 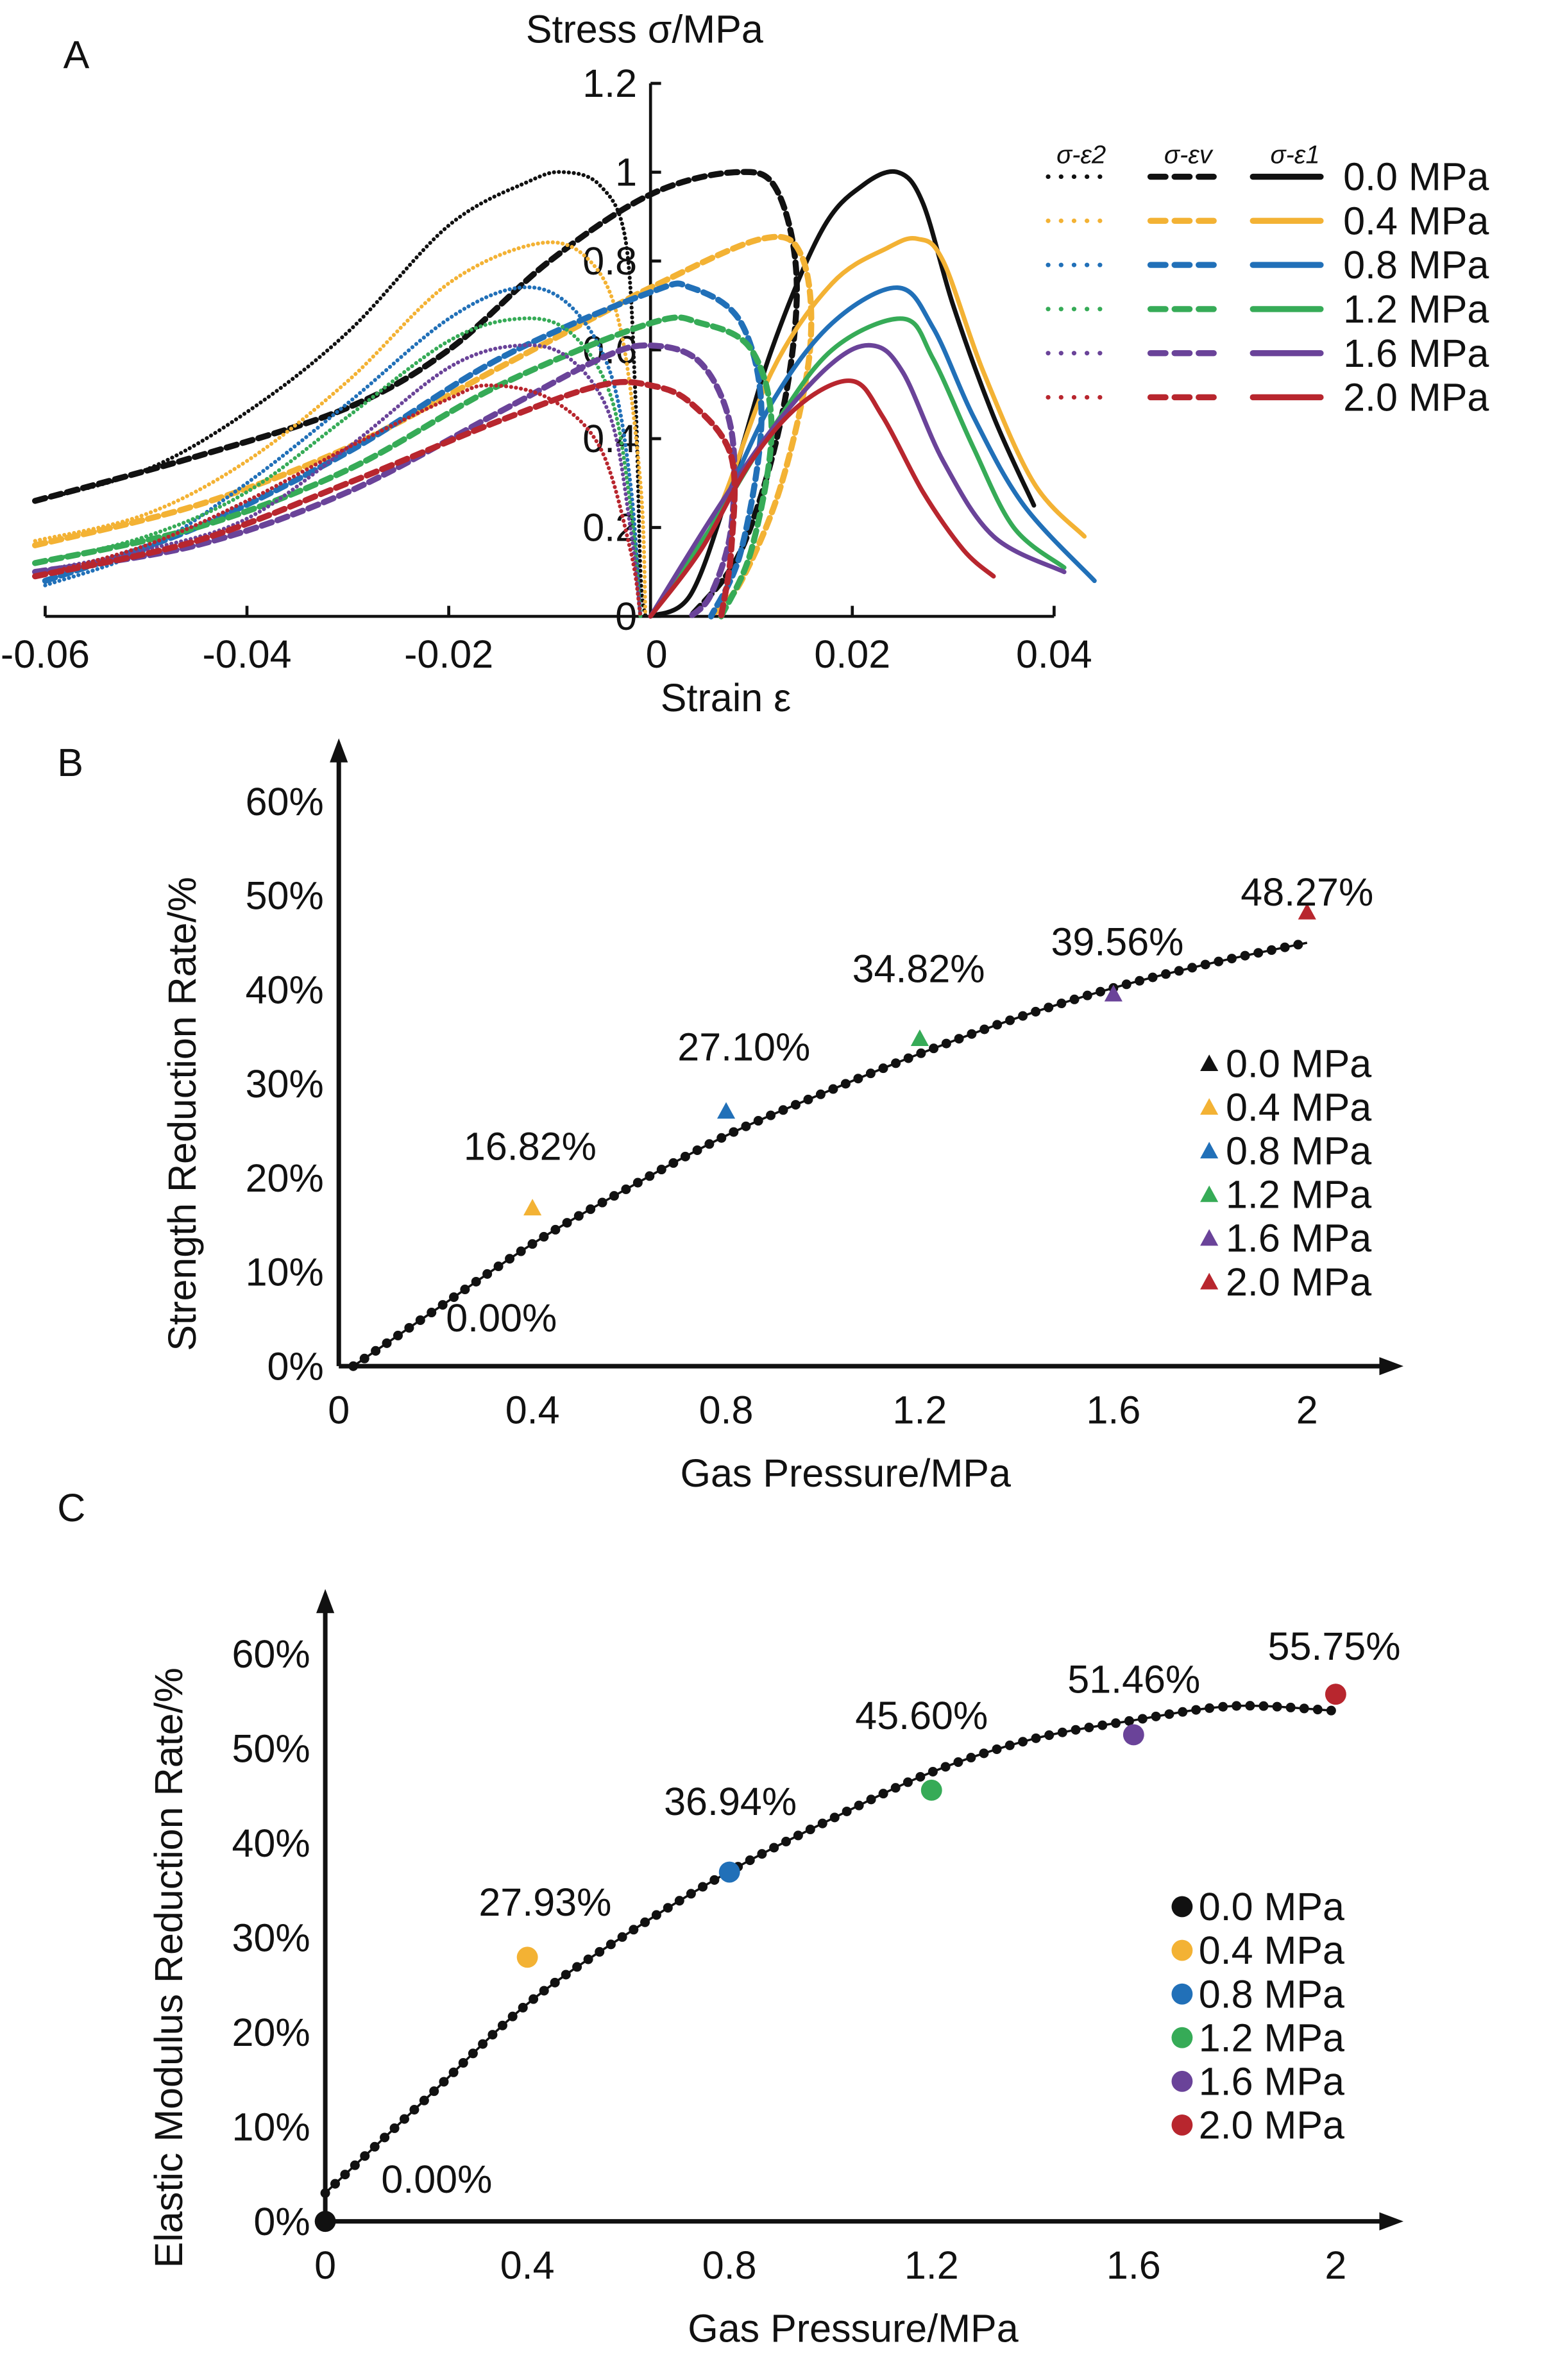 I want to click on y-tick-label: 20%, so click(x=285, y=1178).